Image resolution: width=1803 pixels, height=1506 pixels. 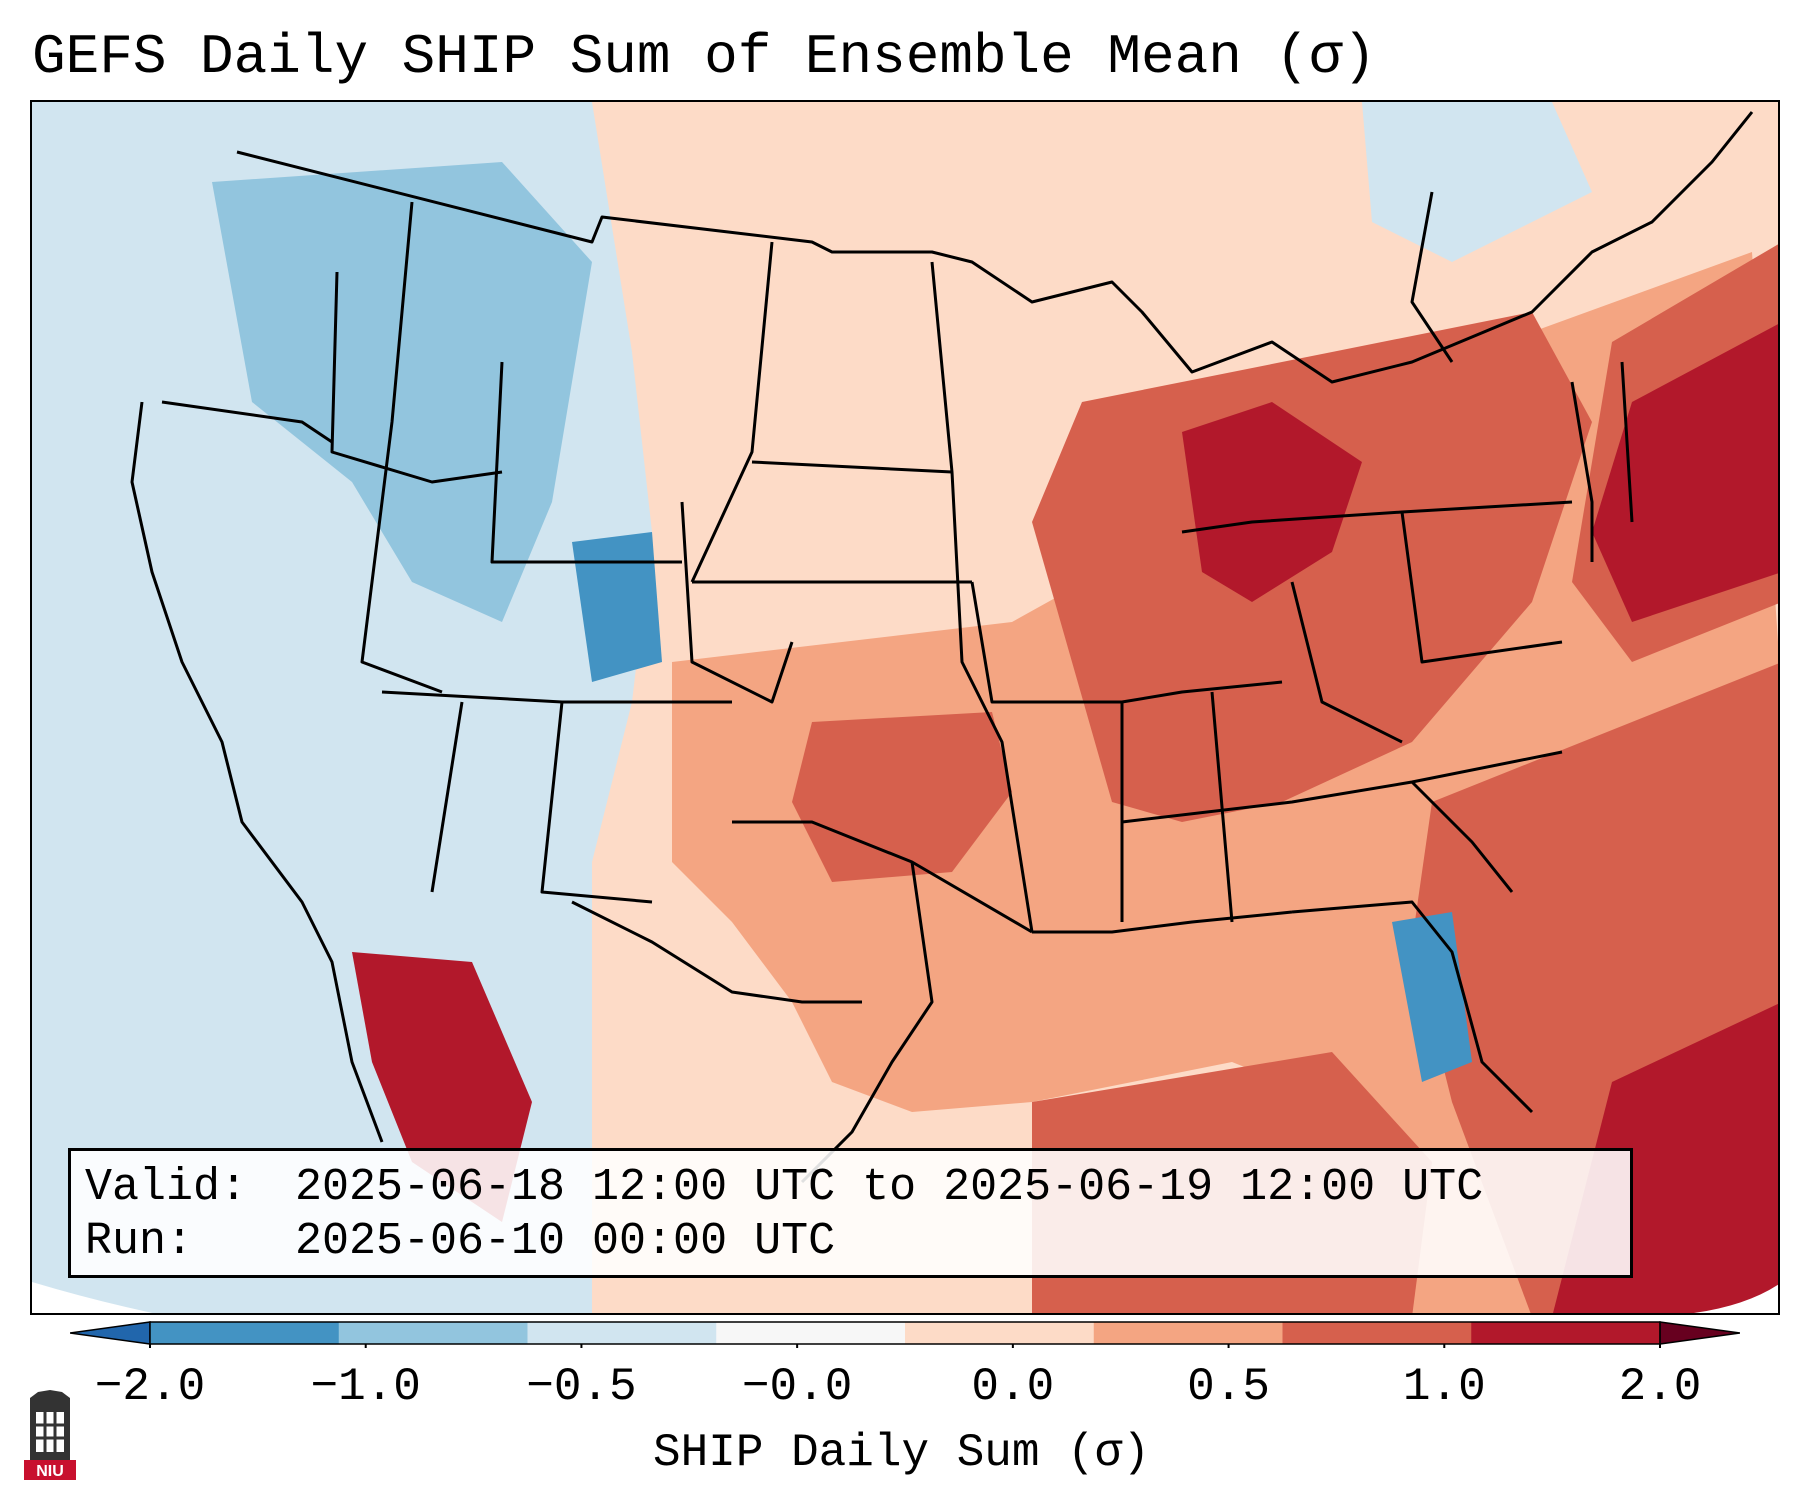 What do you see at coordinates (110, 1333) in the screenshot?
I see `colorbar-under-arrow` at bounding box center [110, 1333].